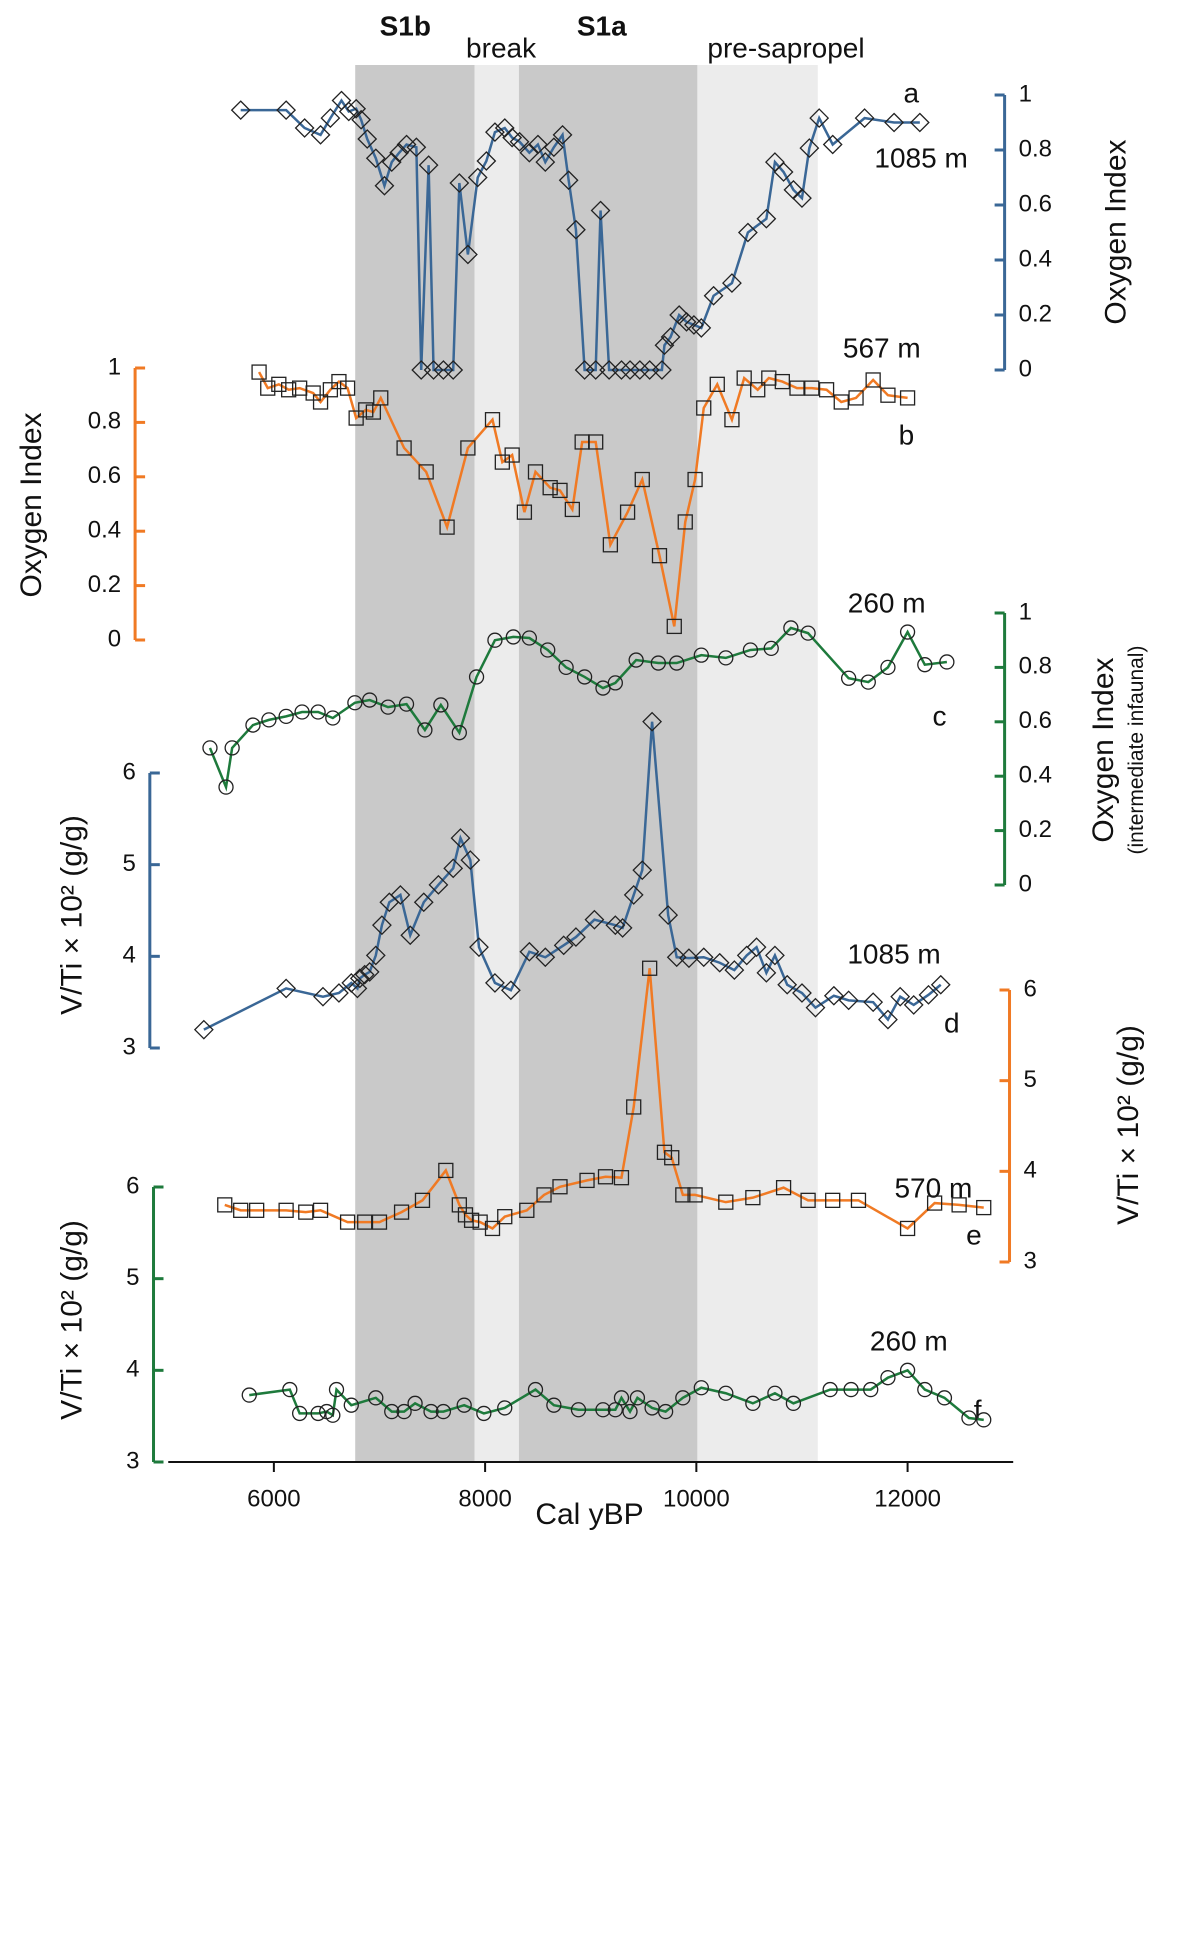 The height and width of the screenshot is (1937, 1179). Describe the element at coordinates (978, 1409) in the screenshot. I see `panel-label: f` at that location.